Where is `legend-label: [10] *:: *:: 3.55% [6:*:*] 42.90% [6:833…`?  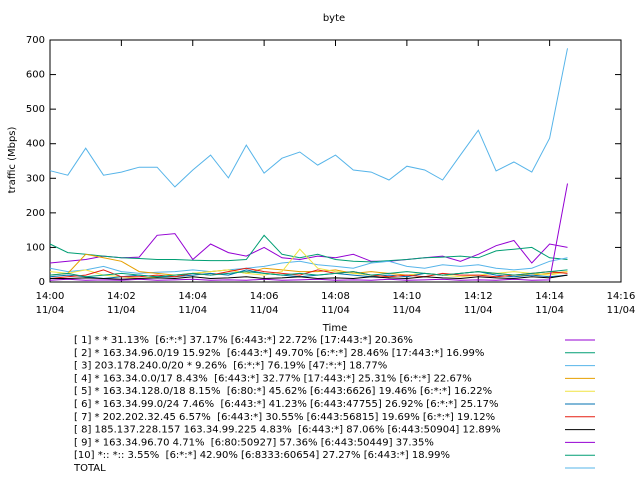
legend-label: [10] *:: *:: 3.55% [6:*:*] 42.90% [6:833… is located at coordinates (262, 455).